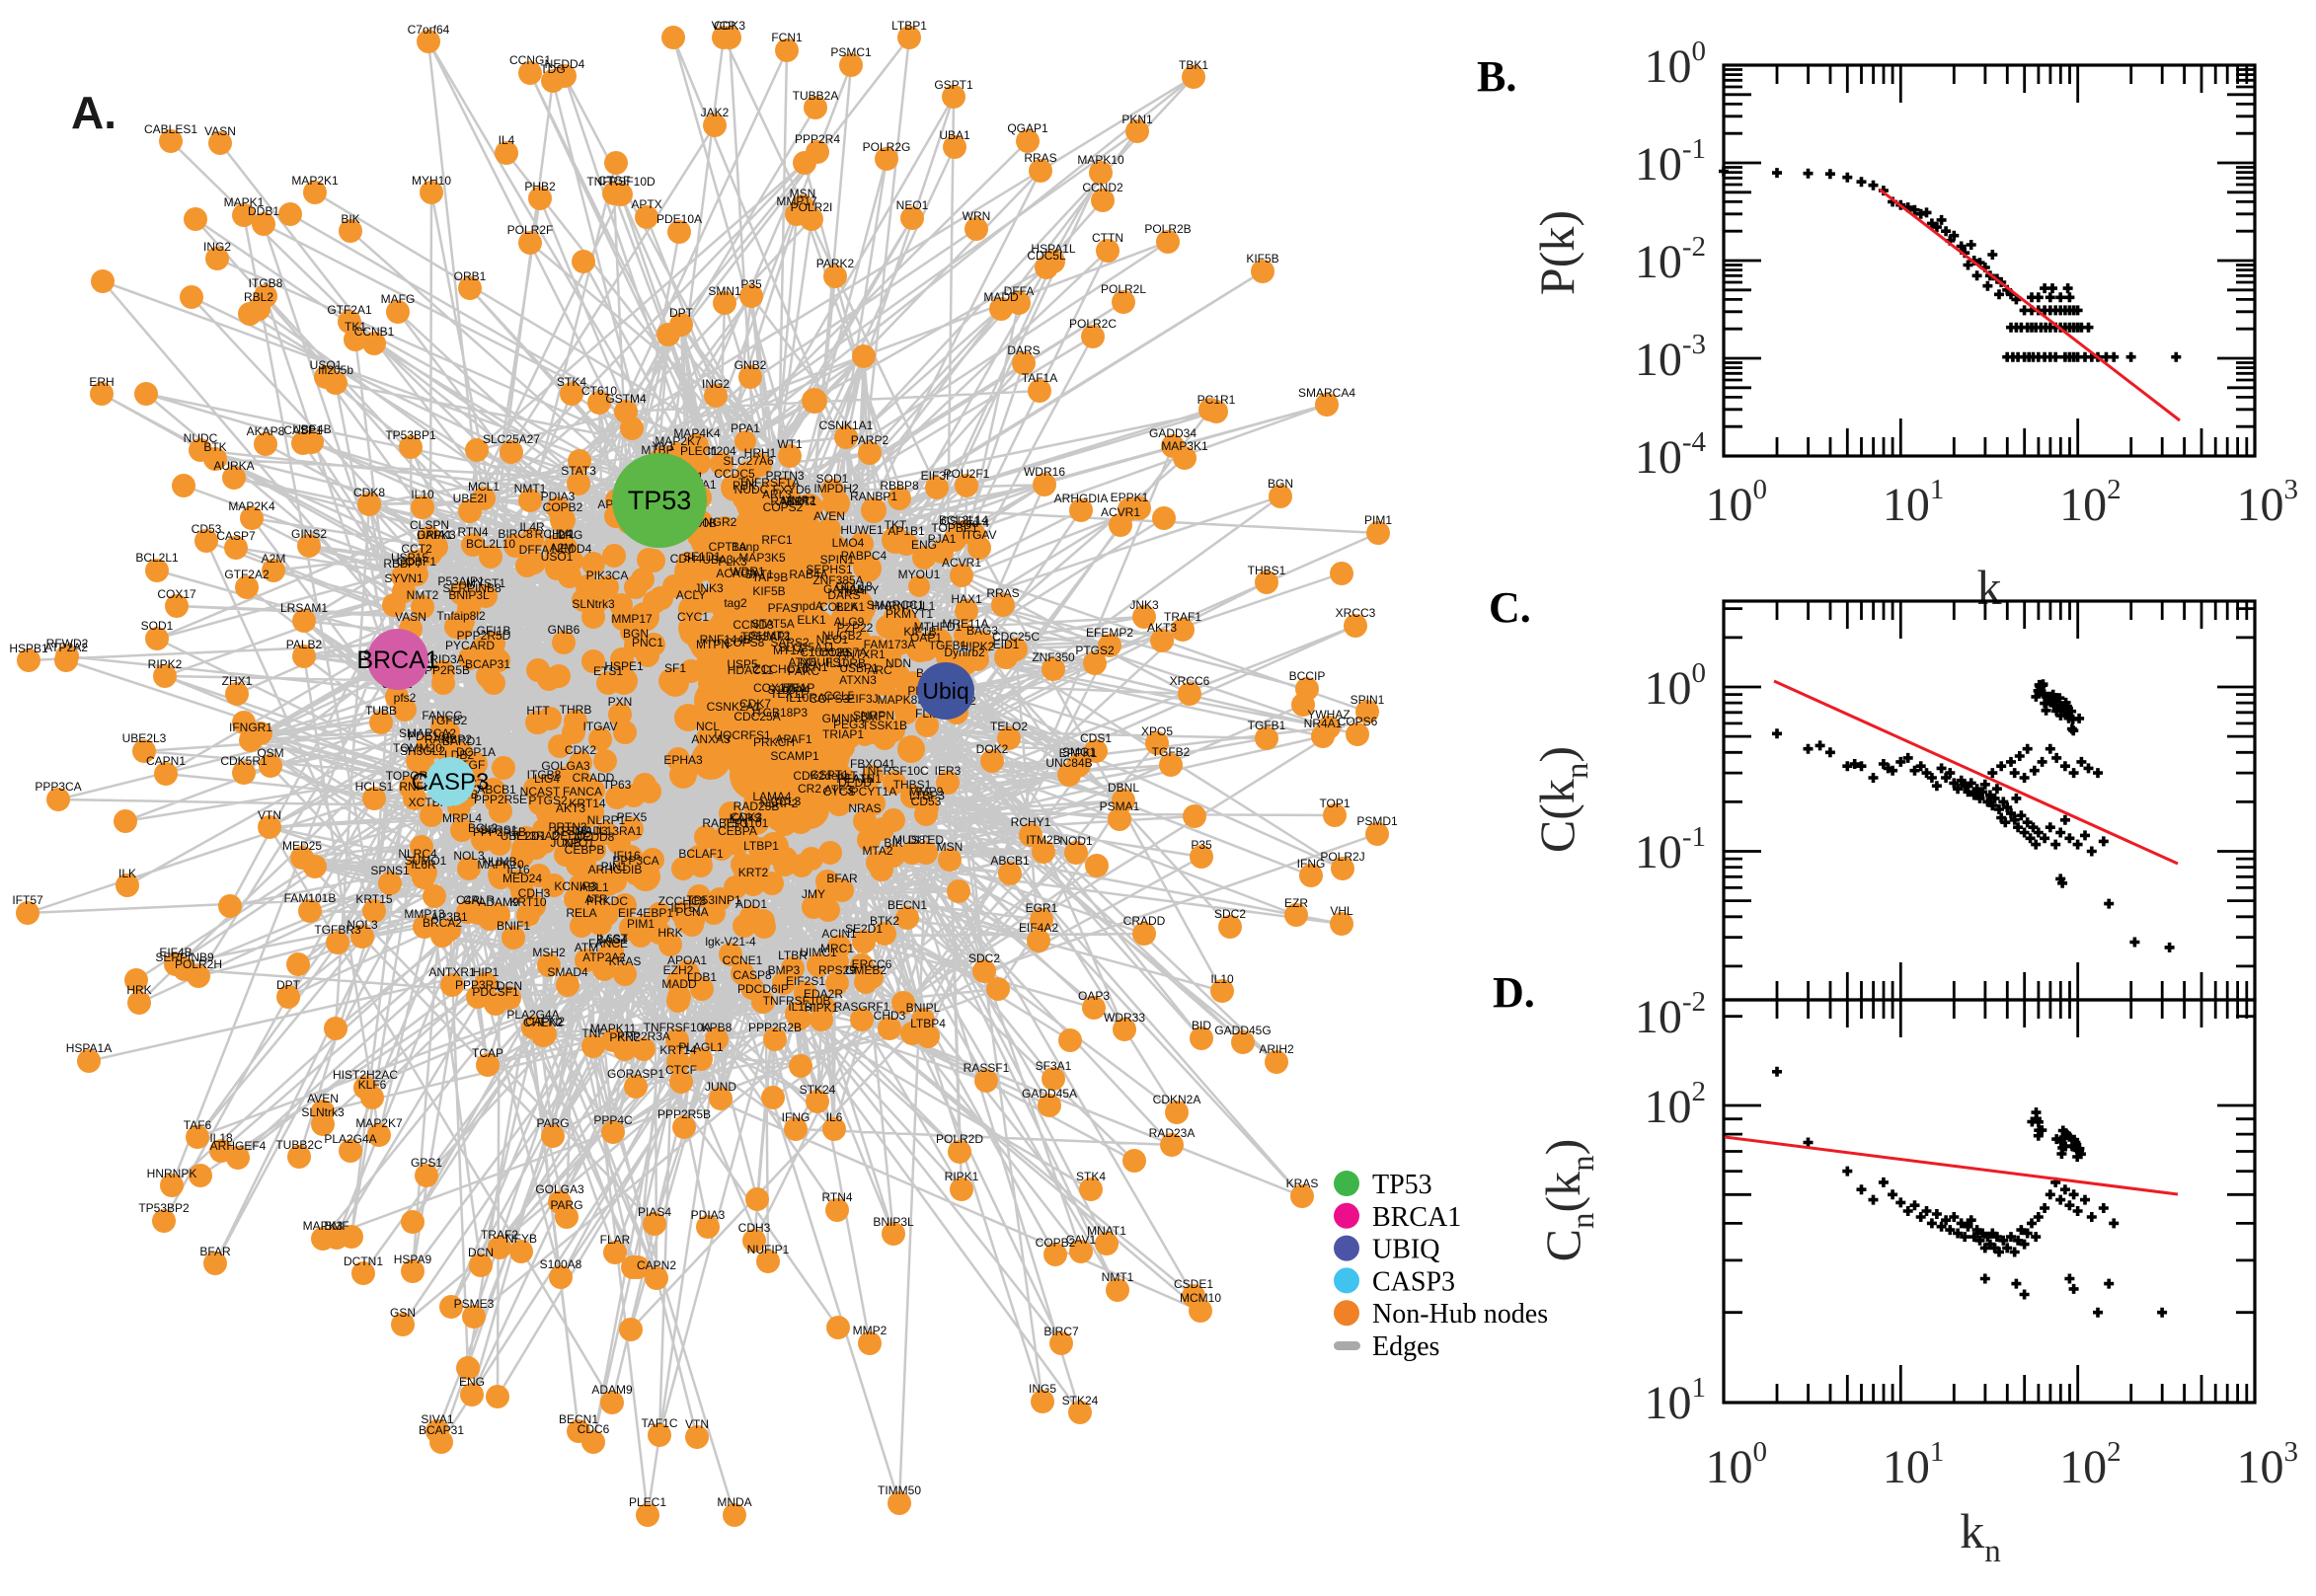 The height and width of the screenshot is (1596, 2316). Describe the element at coordinates (1368, 700) in the screenshot. I see `svg-text: SPIN1` at that location.